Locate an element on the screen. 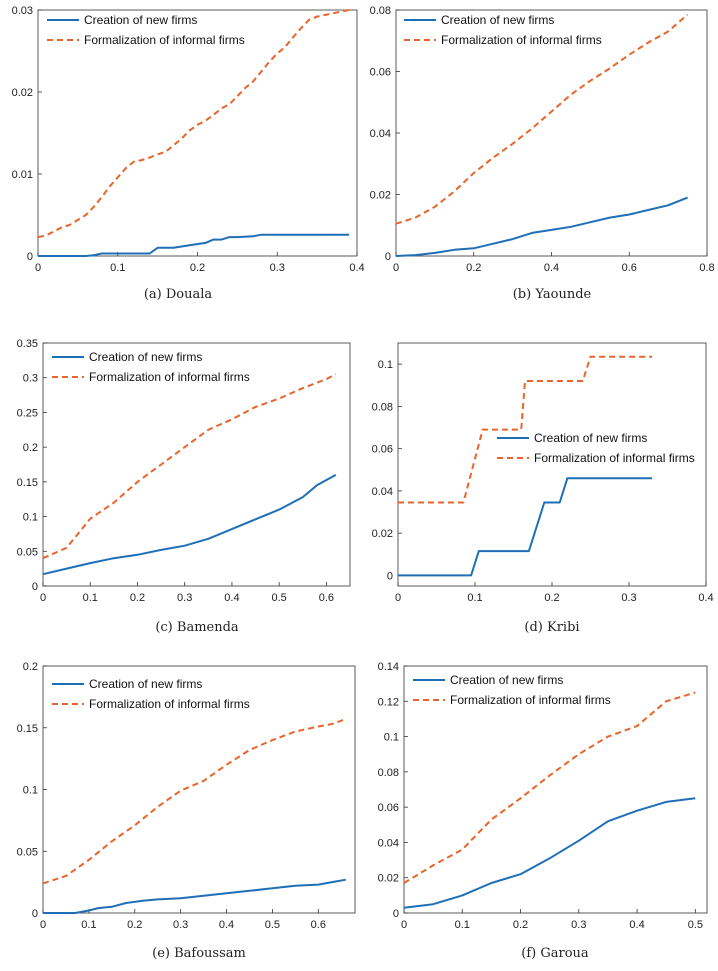  subfigure-caption: (c) Bamenda is located at coordinates (197, 627).